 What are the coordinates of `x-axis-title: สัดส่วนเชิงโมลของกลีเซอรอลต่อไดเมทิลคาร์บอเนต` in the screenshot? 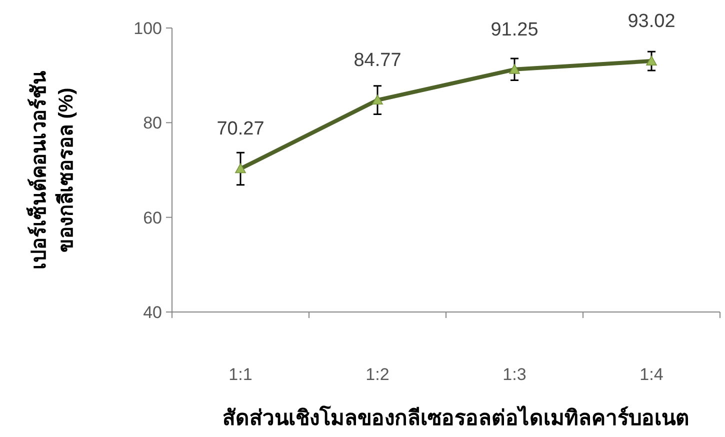 It's located at (456, 417).